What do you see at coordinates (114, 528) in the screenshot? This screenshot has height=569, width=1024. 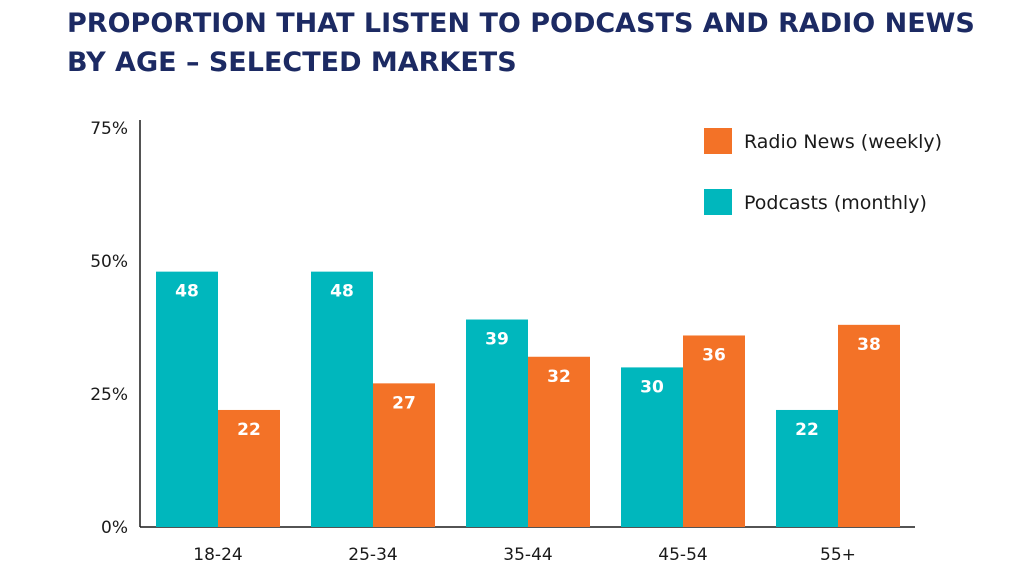 I see `y-tick-label: 0%` at bounding box center [114, 528].